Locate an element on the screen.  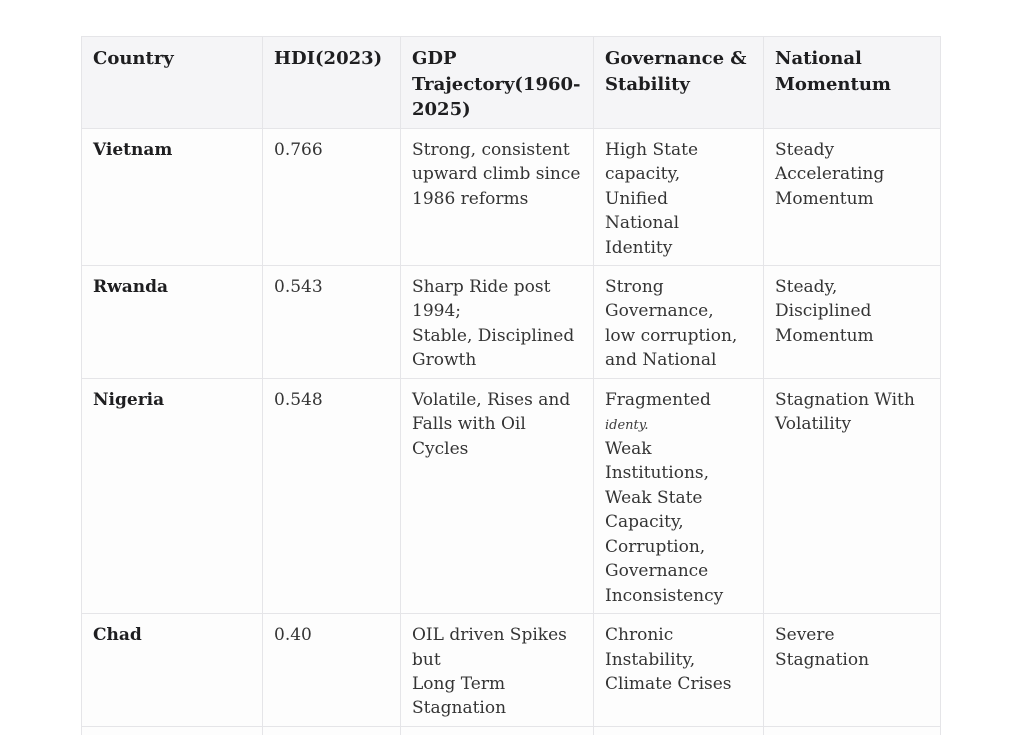
cell-hdi: 0.548 is located at coordinates (331, 496).